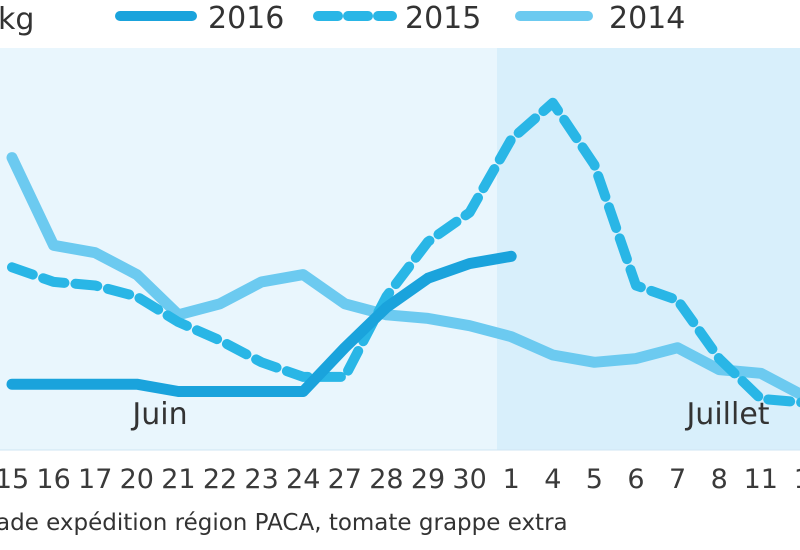  What do you see at coordinates (552, 479) in the screenshot?
I see `x-tick-label: 4` at bounding box center [552, 479].